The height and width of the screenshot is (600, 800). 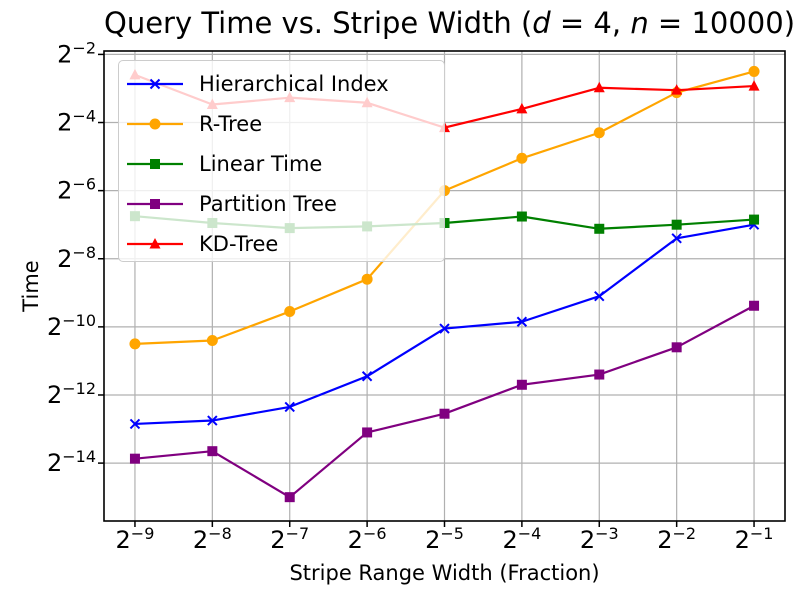 I want to click on x-tick-label: 2−4, so click(x=521, y=539).